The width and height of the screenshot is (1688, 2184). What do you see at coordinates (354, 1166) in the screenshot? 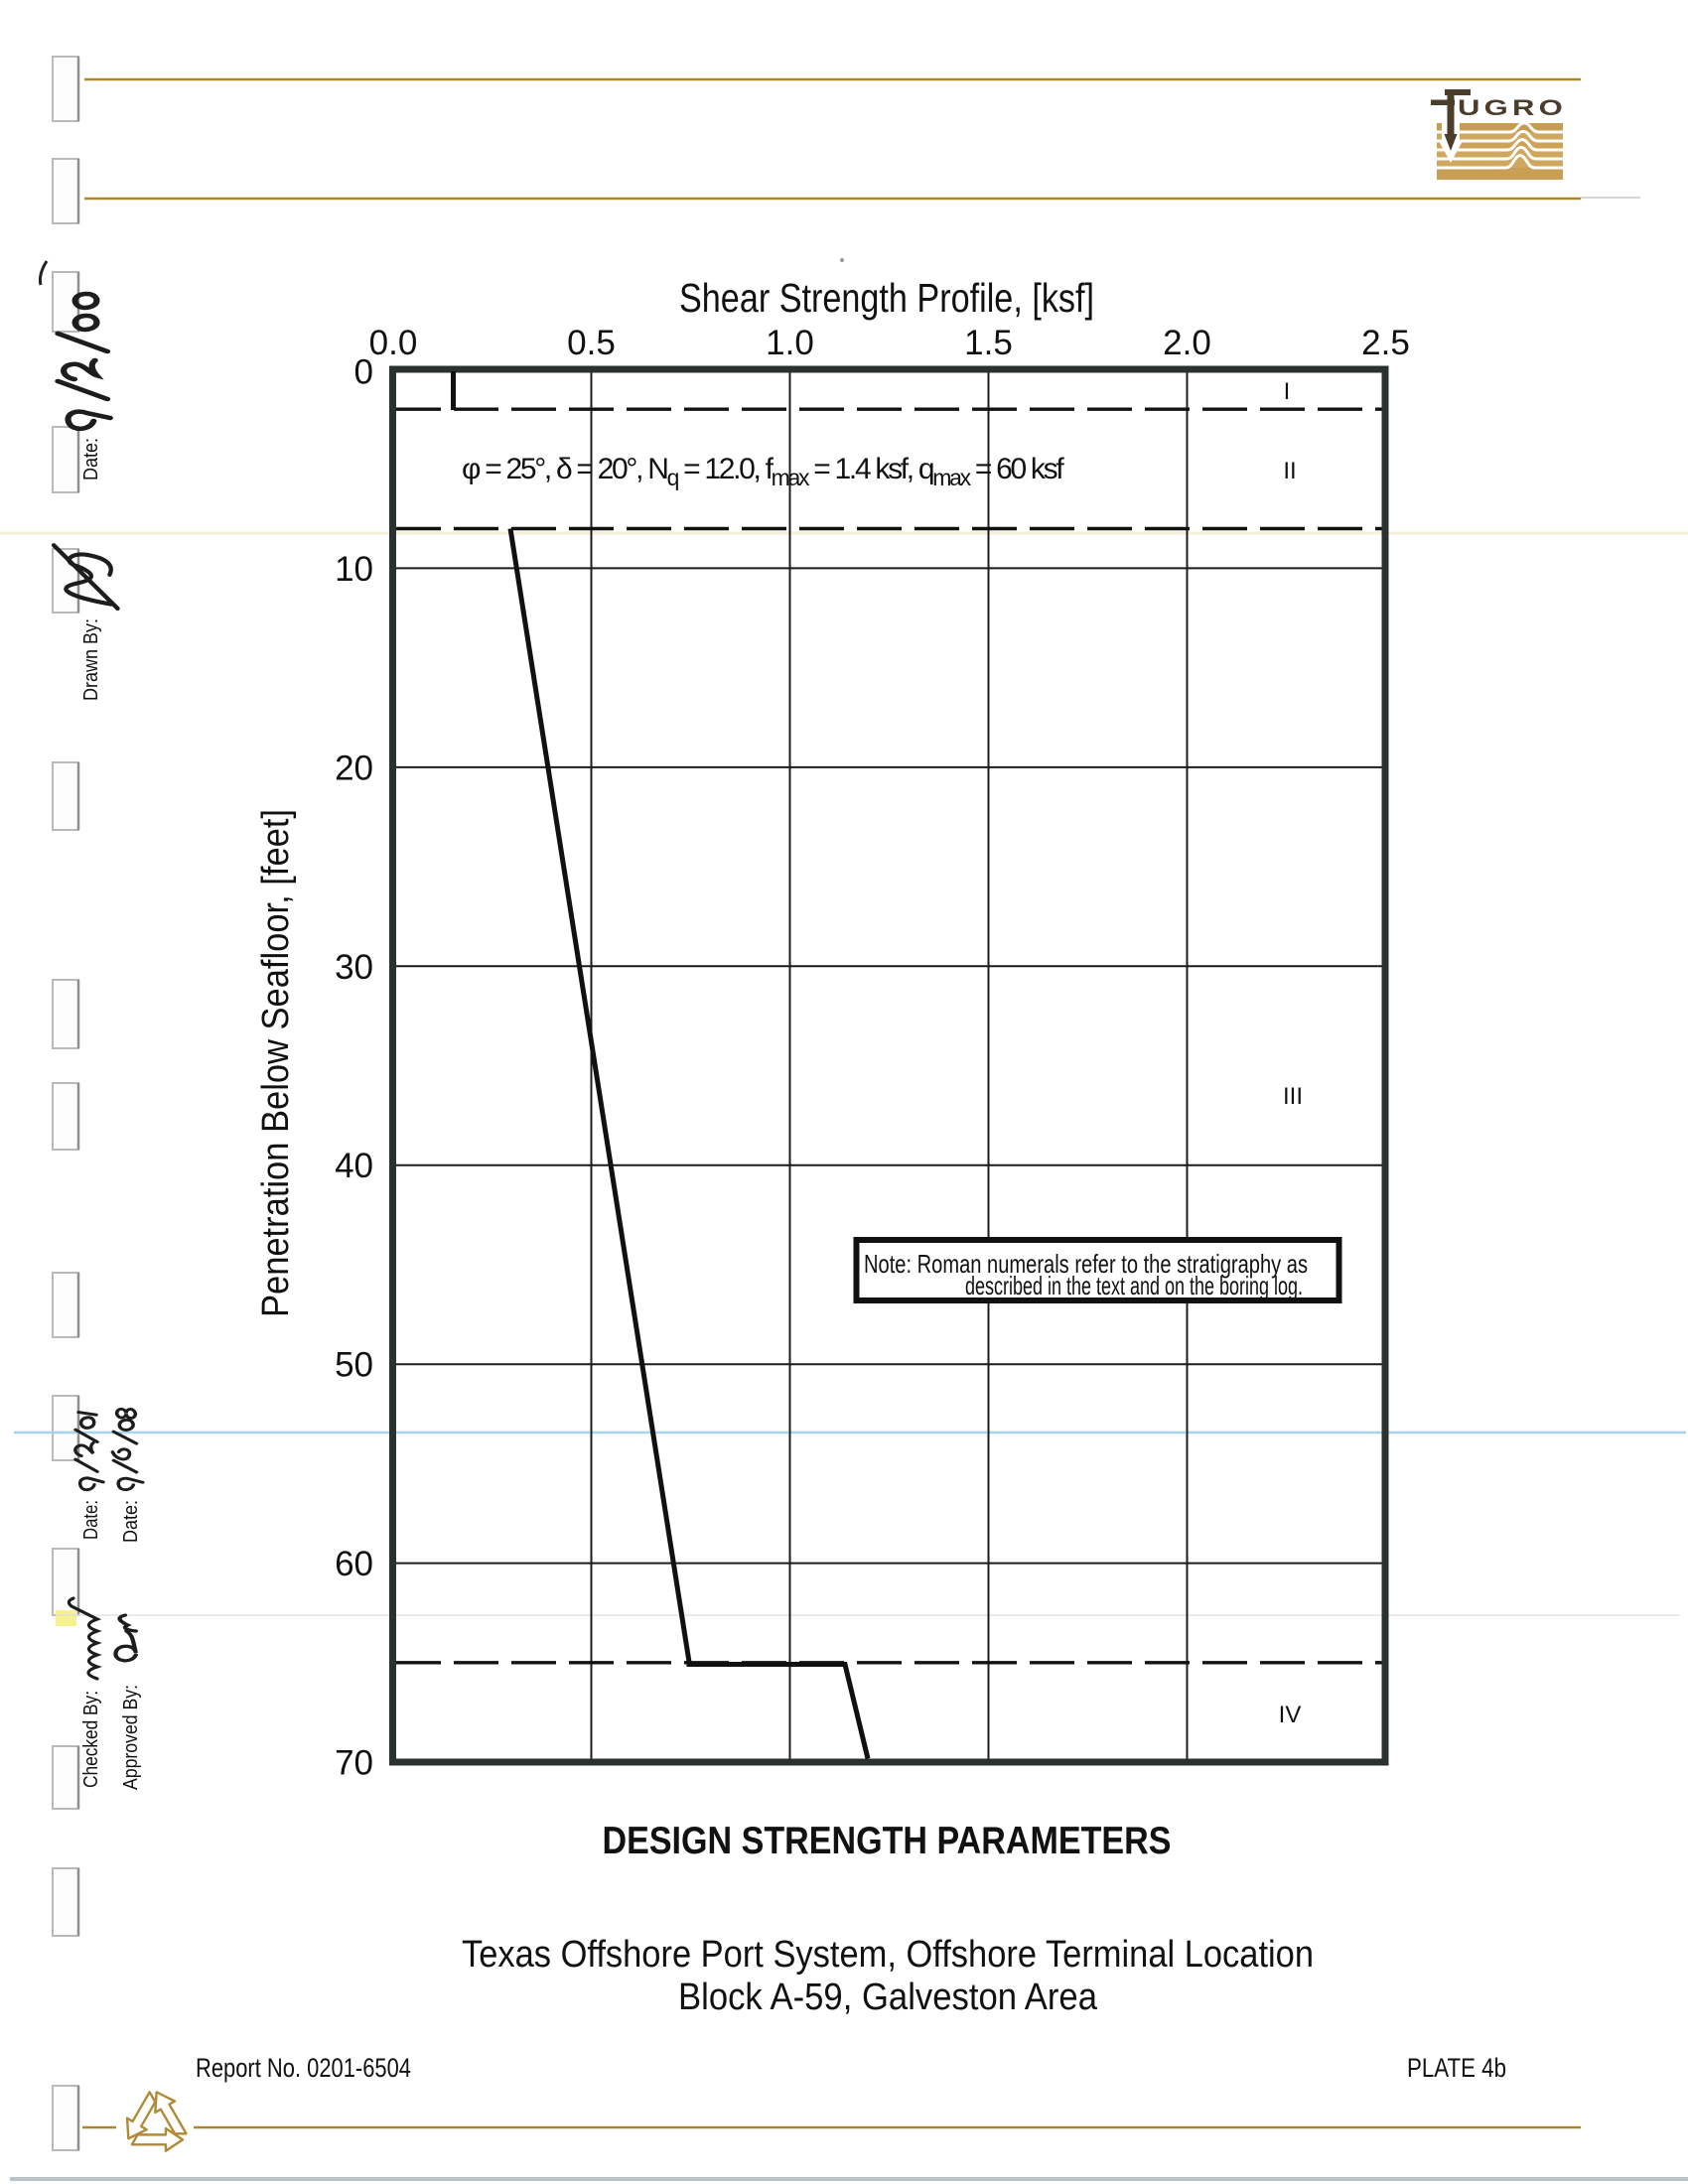
I see `svg-text: 40` at bounding box center [354, 1166].